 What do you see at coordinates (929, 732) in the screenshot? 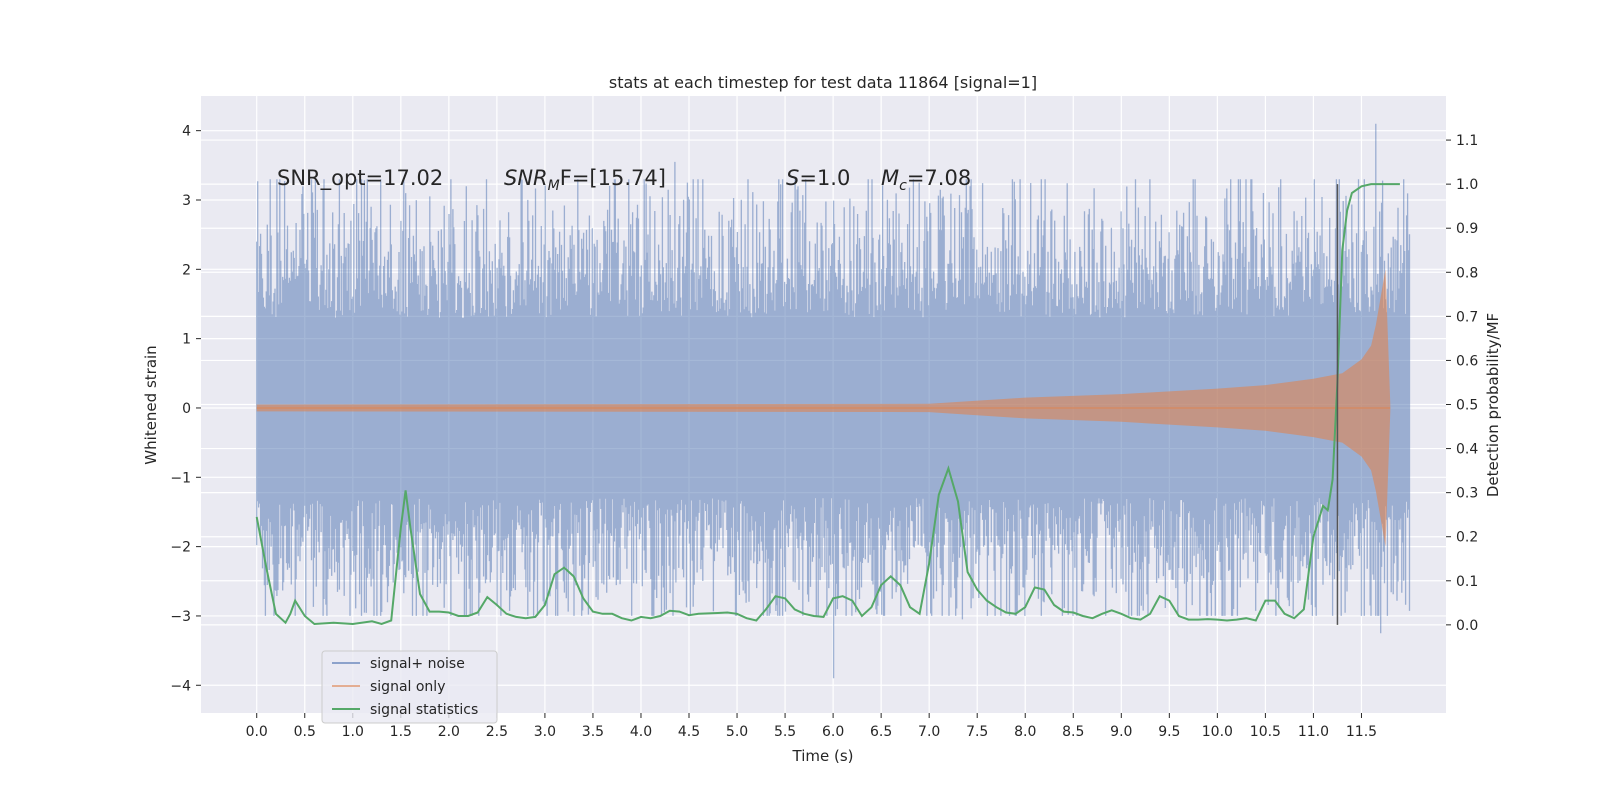
I see `x-tick-label: 7.0` at bounding box center [929, 732].